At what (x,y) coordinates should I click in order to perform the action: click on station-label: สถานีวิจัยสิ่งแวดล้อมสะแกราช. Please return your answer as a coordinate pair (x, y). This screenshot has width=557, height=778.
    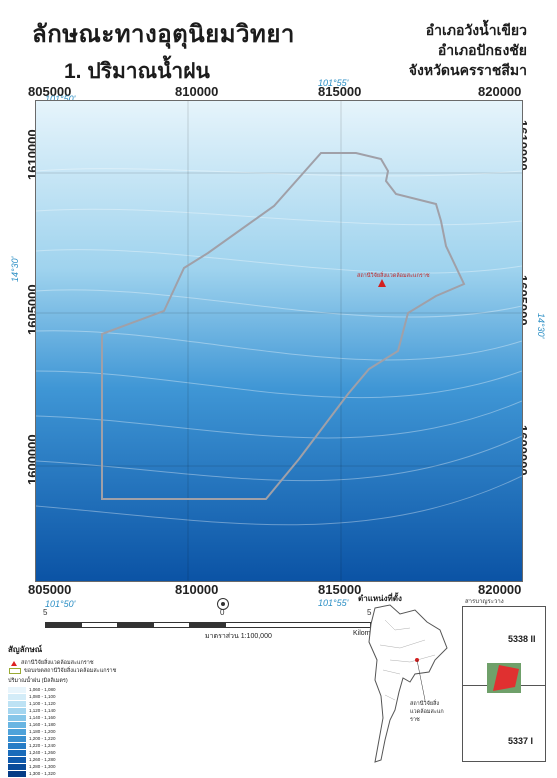
    Looking at the image, I should click on (393, 276).